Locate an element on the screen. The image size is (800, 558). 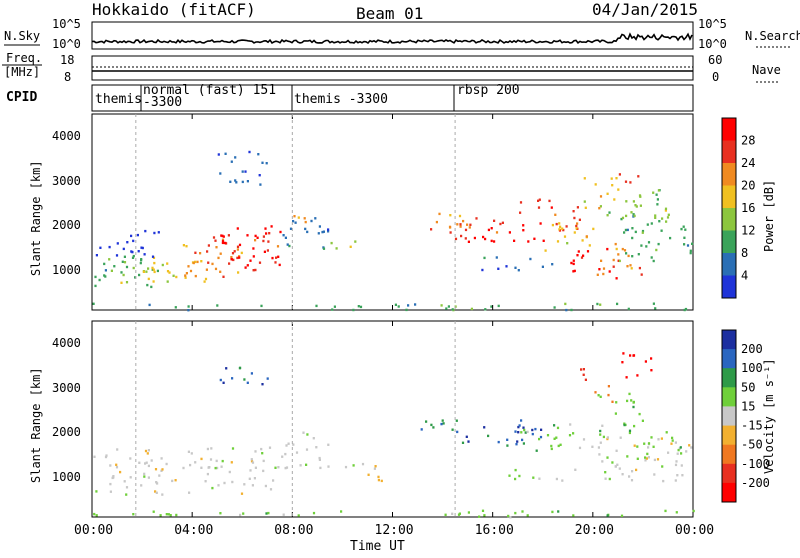
velocity-colorbar-tick: -200 is located at coordinates (755, 483).